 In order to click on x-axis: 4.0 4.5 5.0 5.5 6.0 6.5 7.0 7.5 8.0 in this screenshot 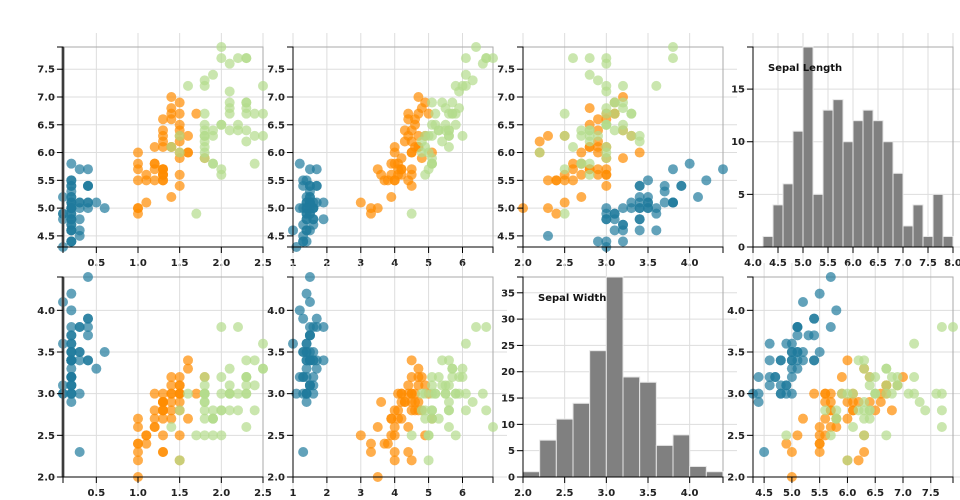, I will do `click(852, 257)`.